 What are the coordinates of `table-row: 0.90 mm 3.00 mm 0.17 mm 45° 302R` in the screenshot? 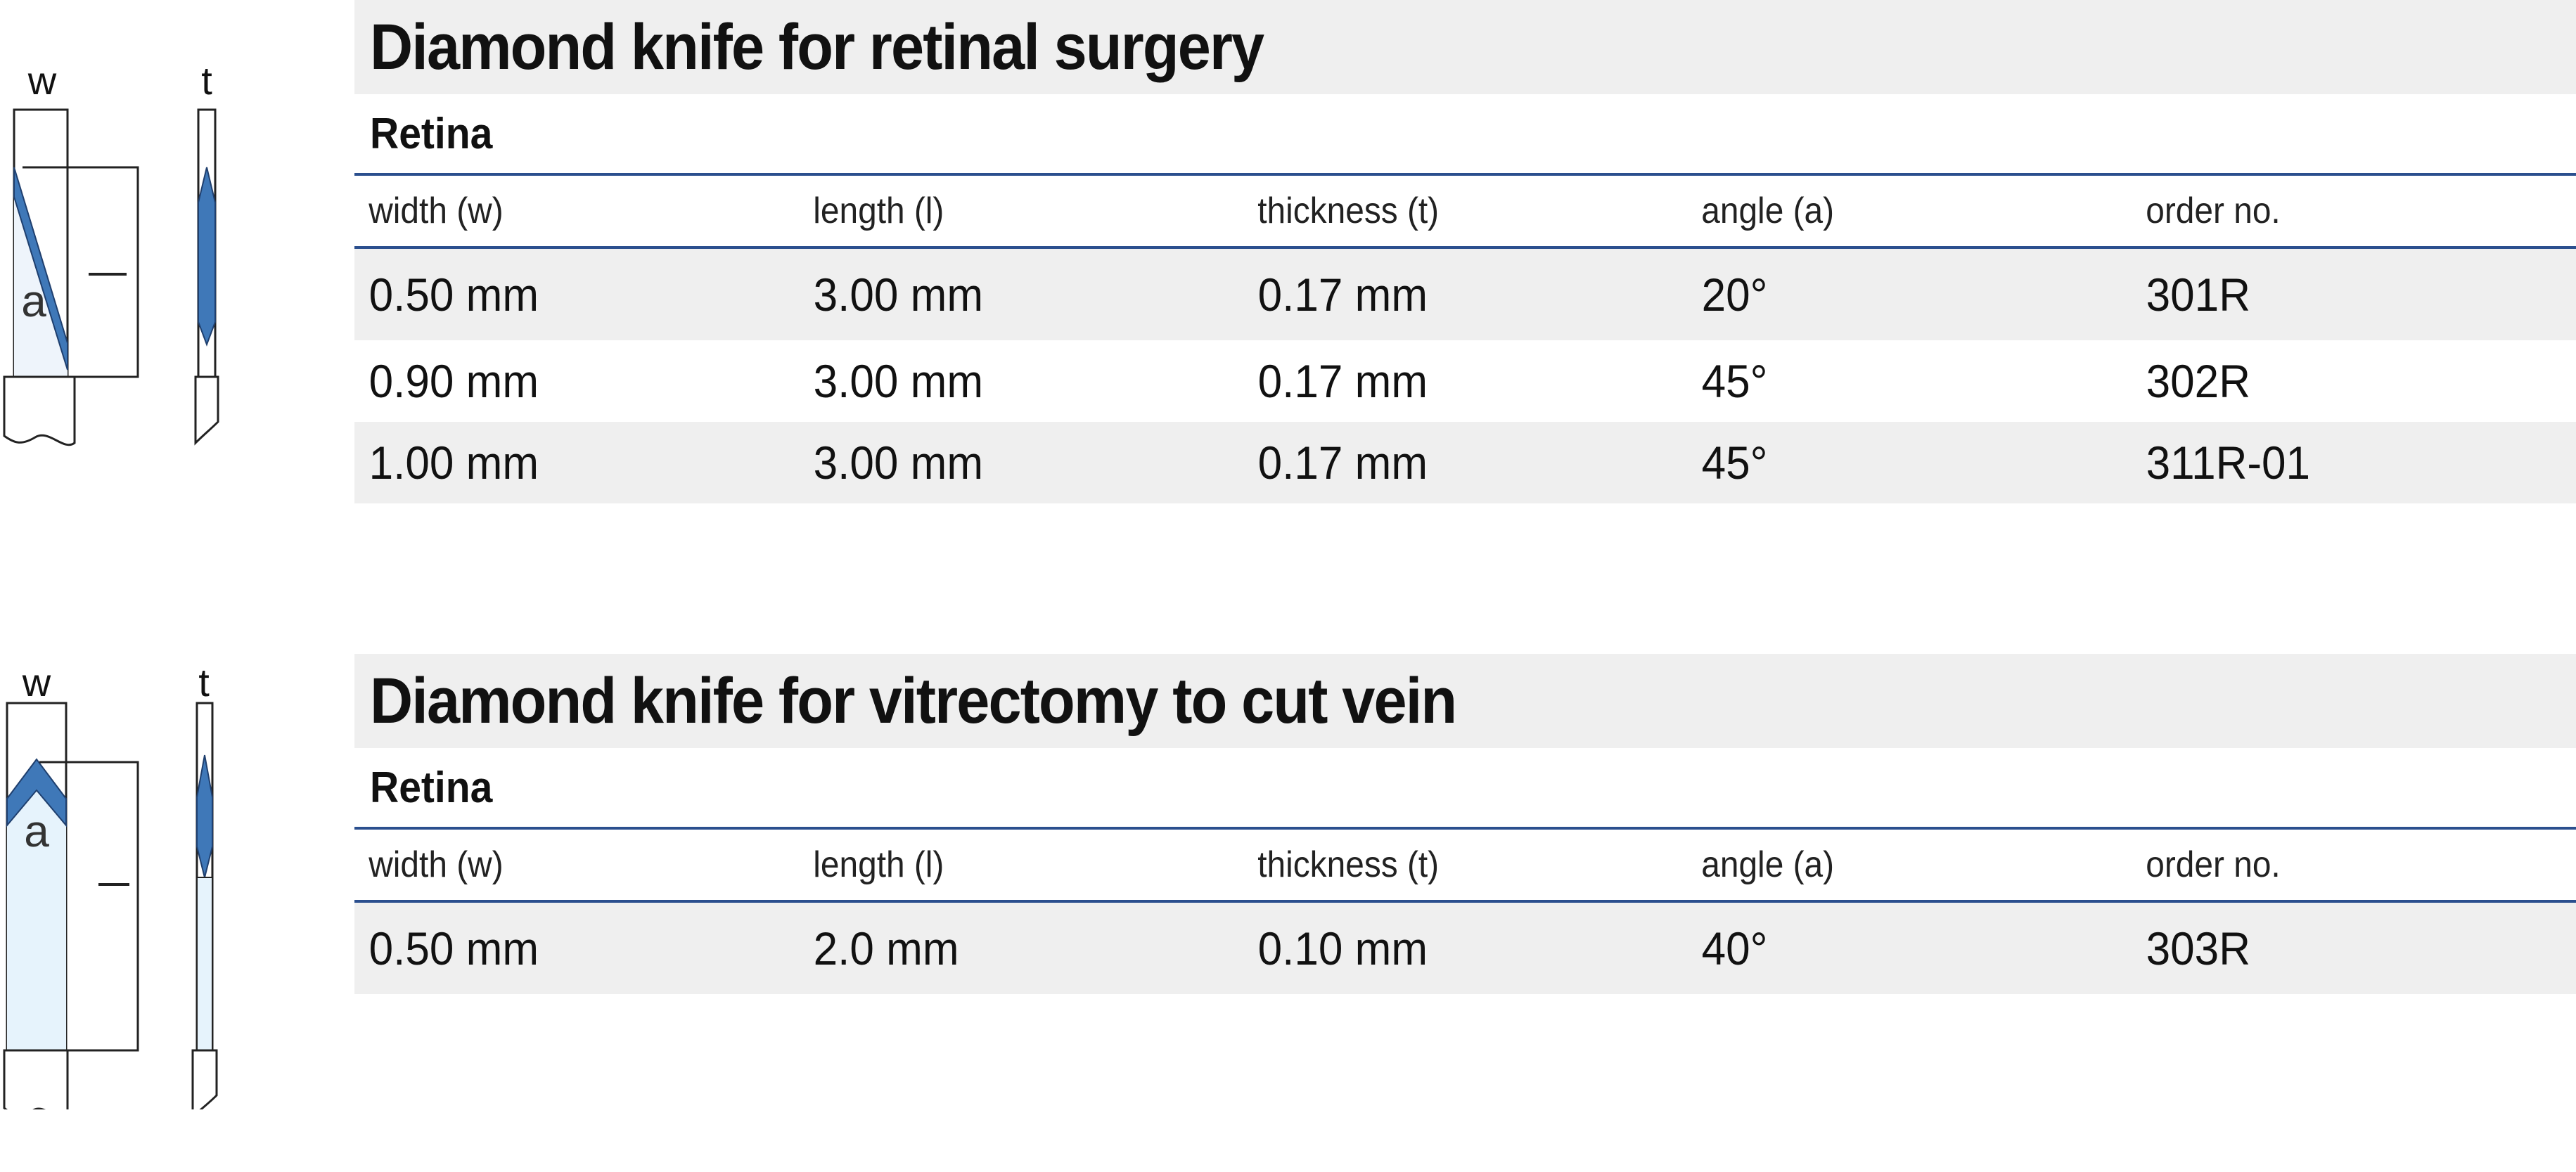 It's located at (1465, 381).